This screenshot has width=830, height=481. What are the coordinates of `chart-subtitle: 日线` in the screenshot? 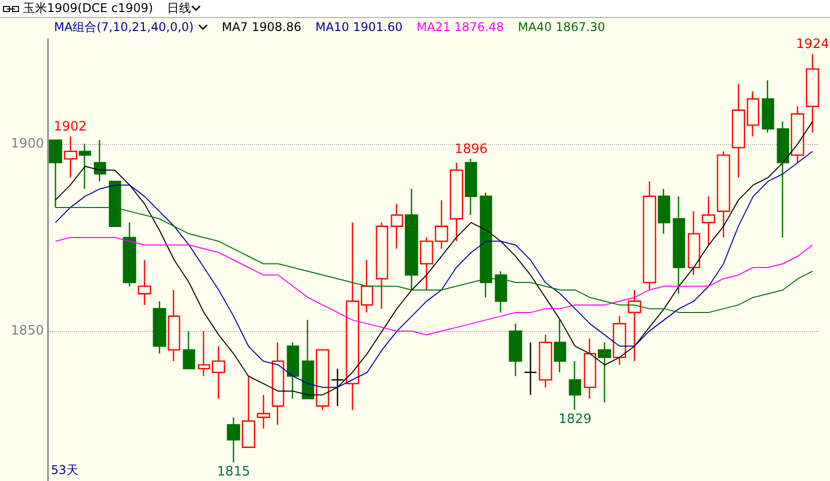 It's located at (179, 8).